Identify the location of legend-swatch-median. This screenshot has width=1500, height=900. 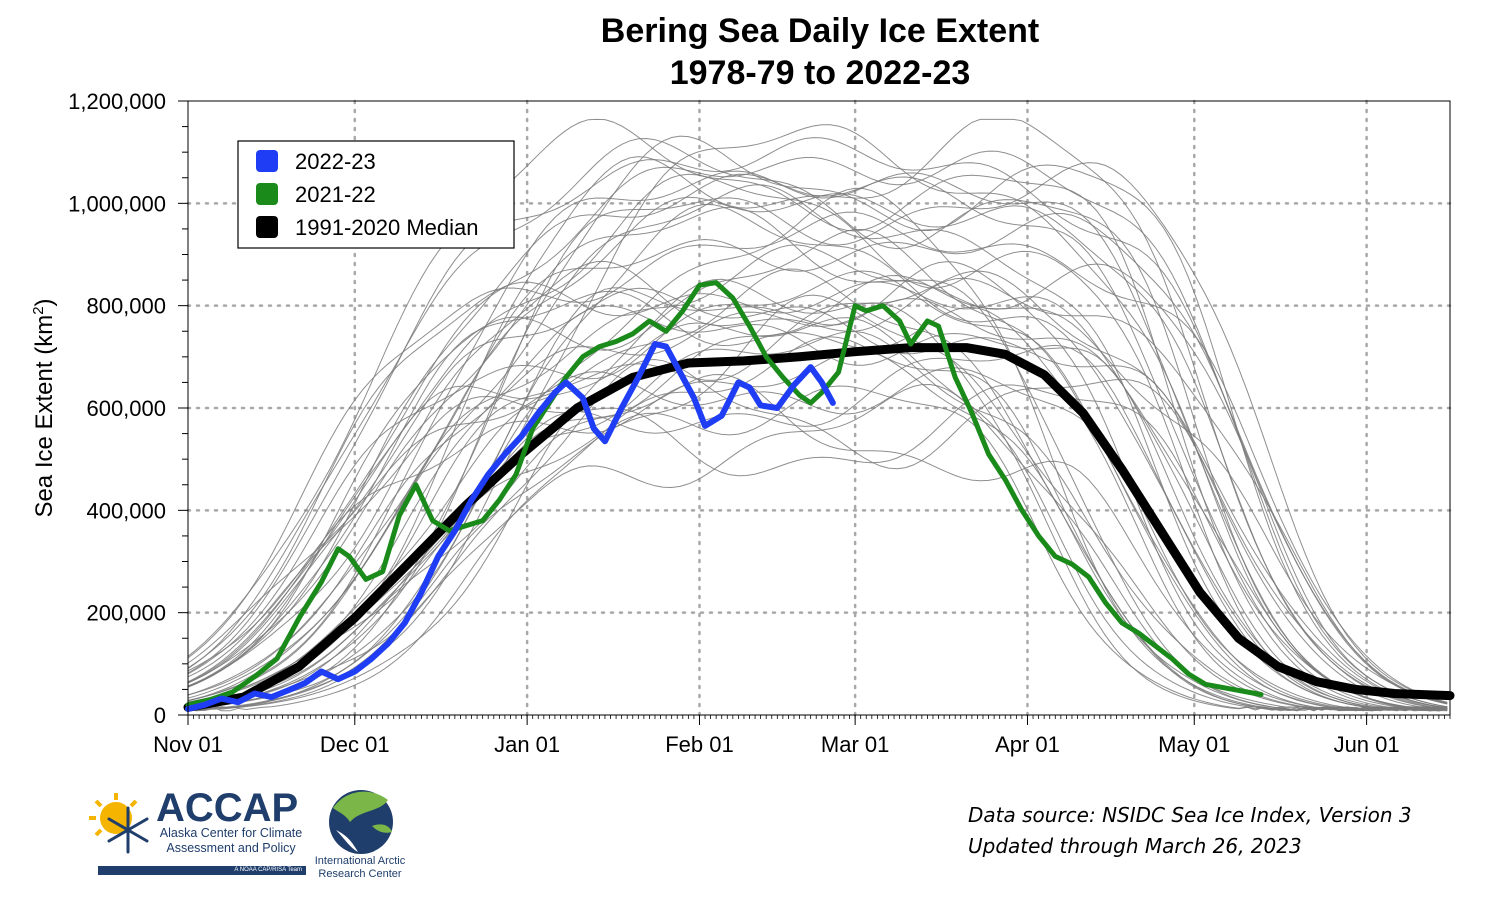
(267, 227).